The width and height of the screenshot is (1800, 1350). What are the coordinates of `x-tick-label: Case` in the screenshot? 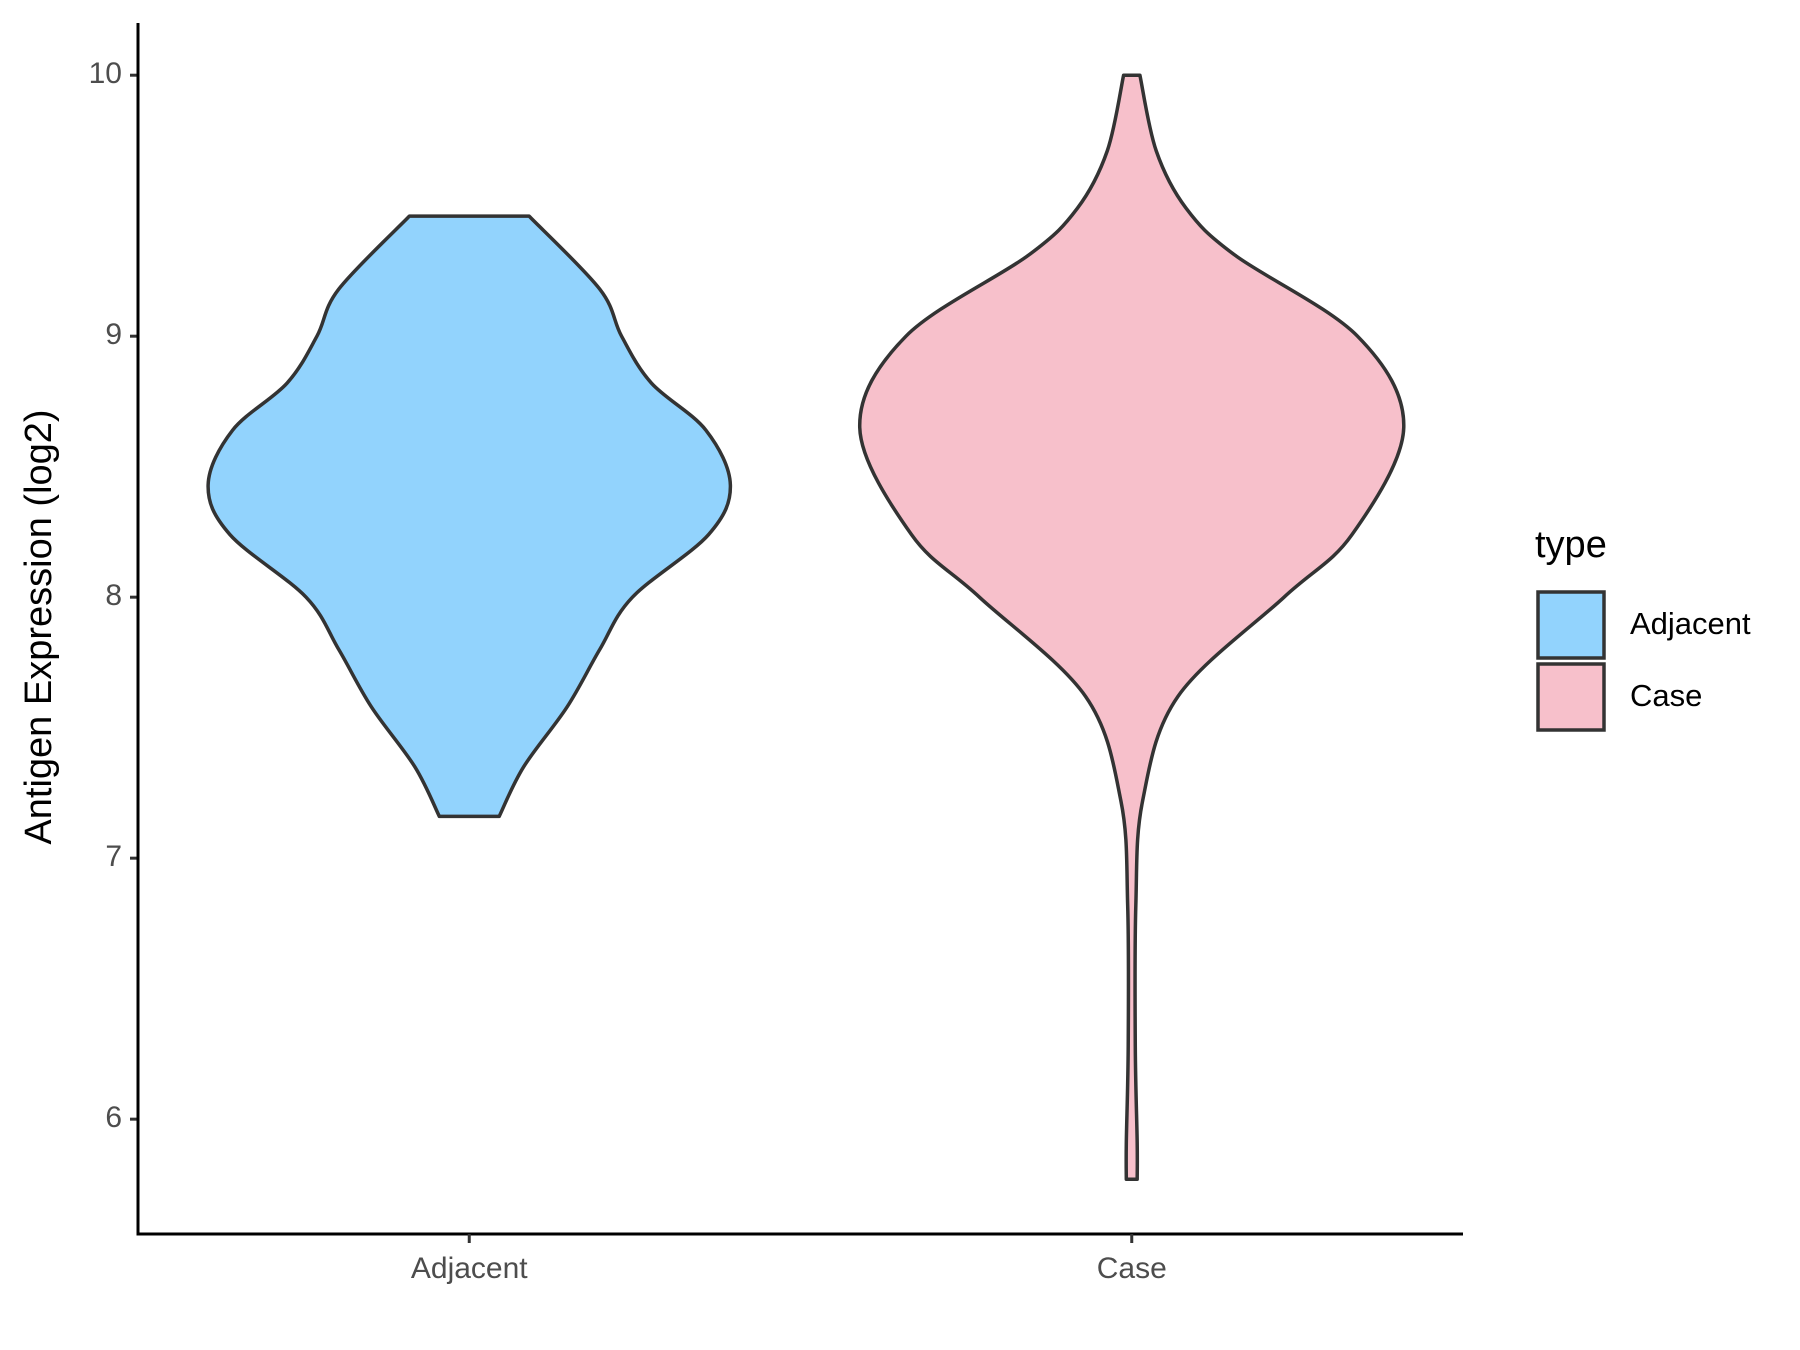 It's located at (1132, 1268).